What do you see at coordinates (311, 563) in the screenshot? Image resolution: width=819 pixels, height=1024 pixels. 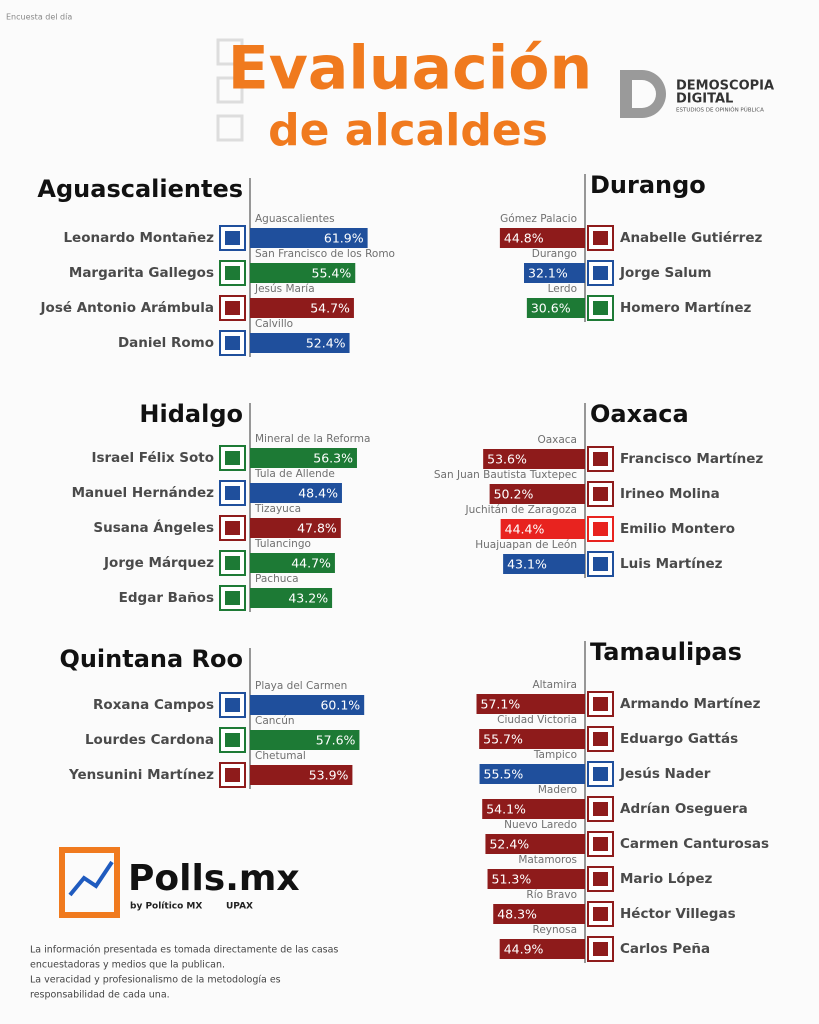 I see `value-label: 44.7%` at bounding box center [311, 563].